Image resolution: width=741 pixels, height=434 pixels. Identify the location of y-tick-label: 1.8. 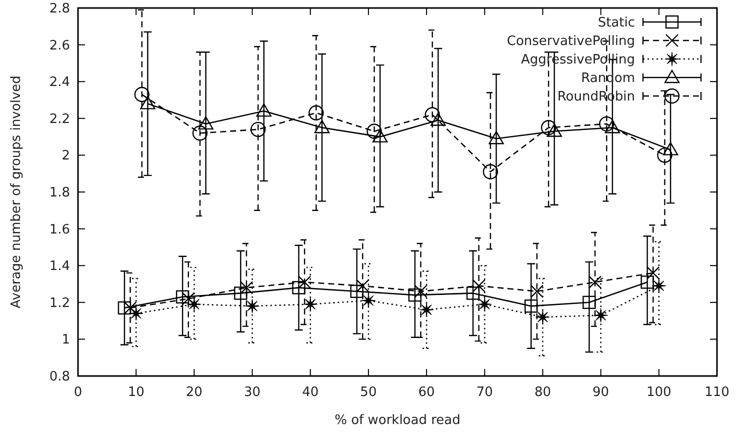
(59, 193).